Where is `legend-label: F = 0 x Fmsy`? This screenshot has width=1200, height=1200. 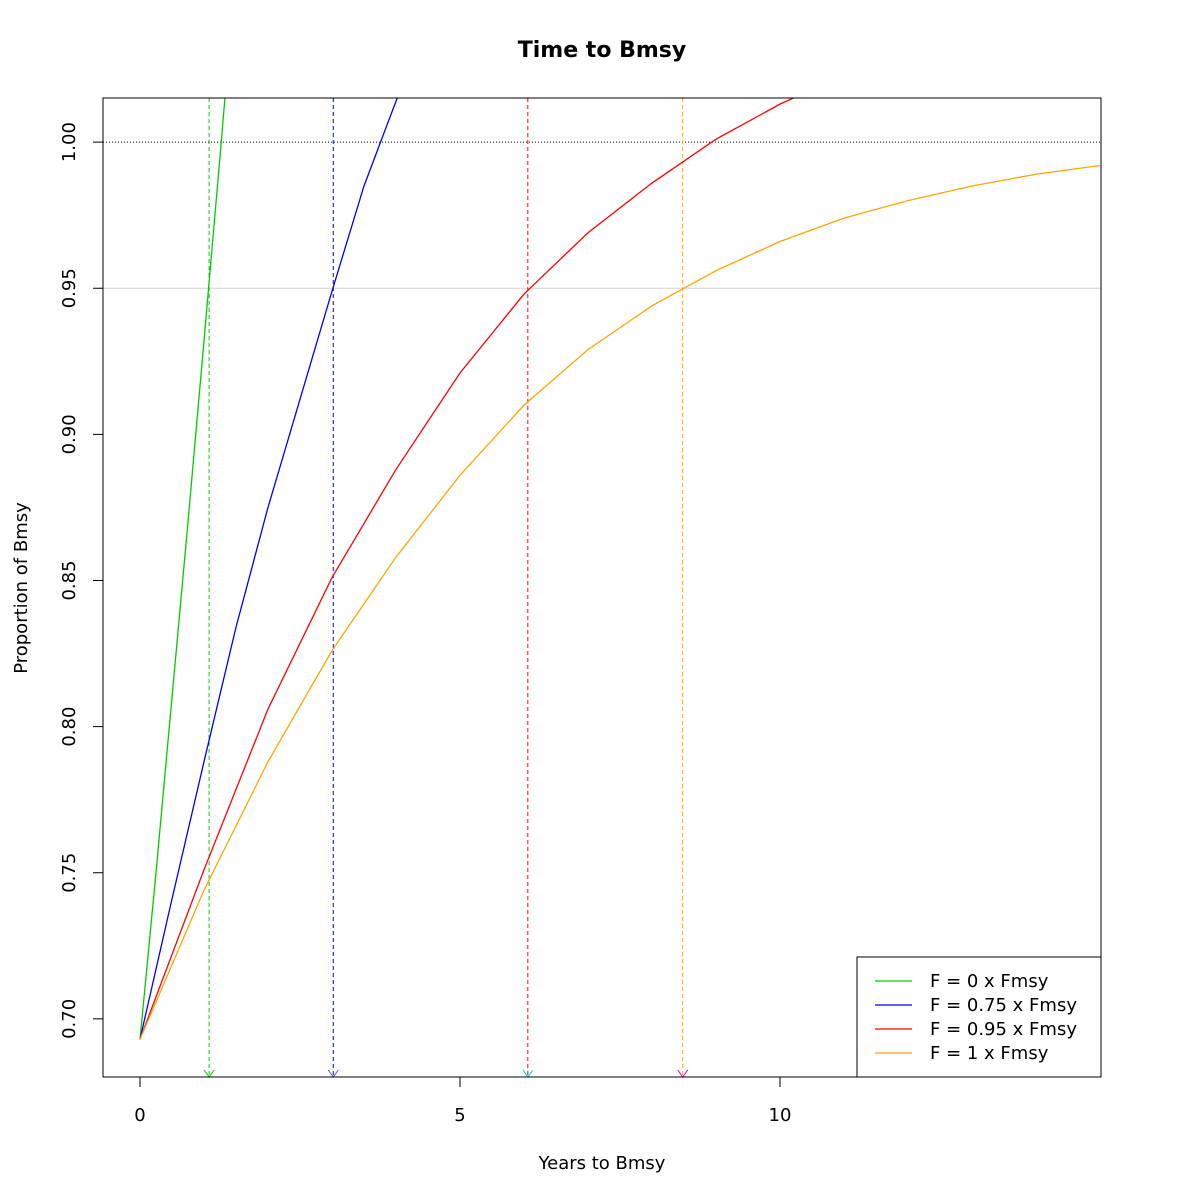
legend-label: F = 0 x Fmsy is located at coordinates (989, 981).